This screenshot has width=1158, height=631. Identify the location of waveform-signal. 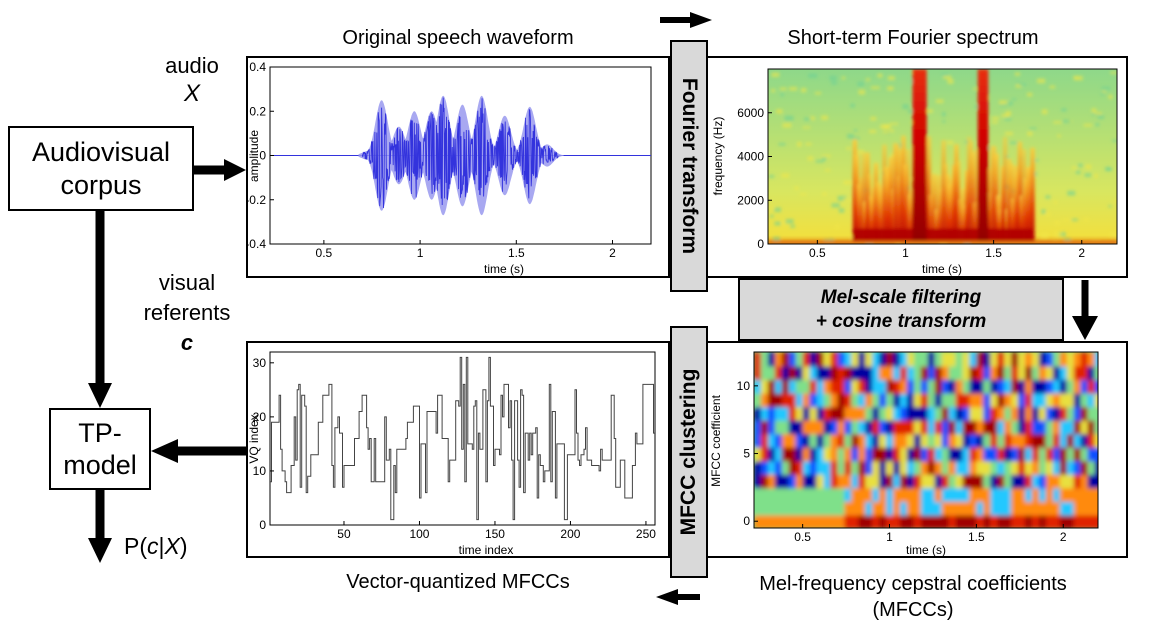
(460, 153).